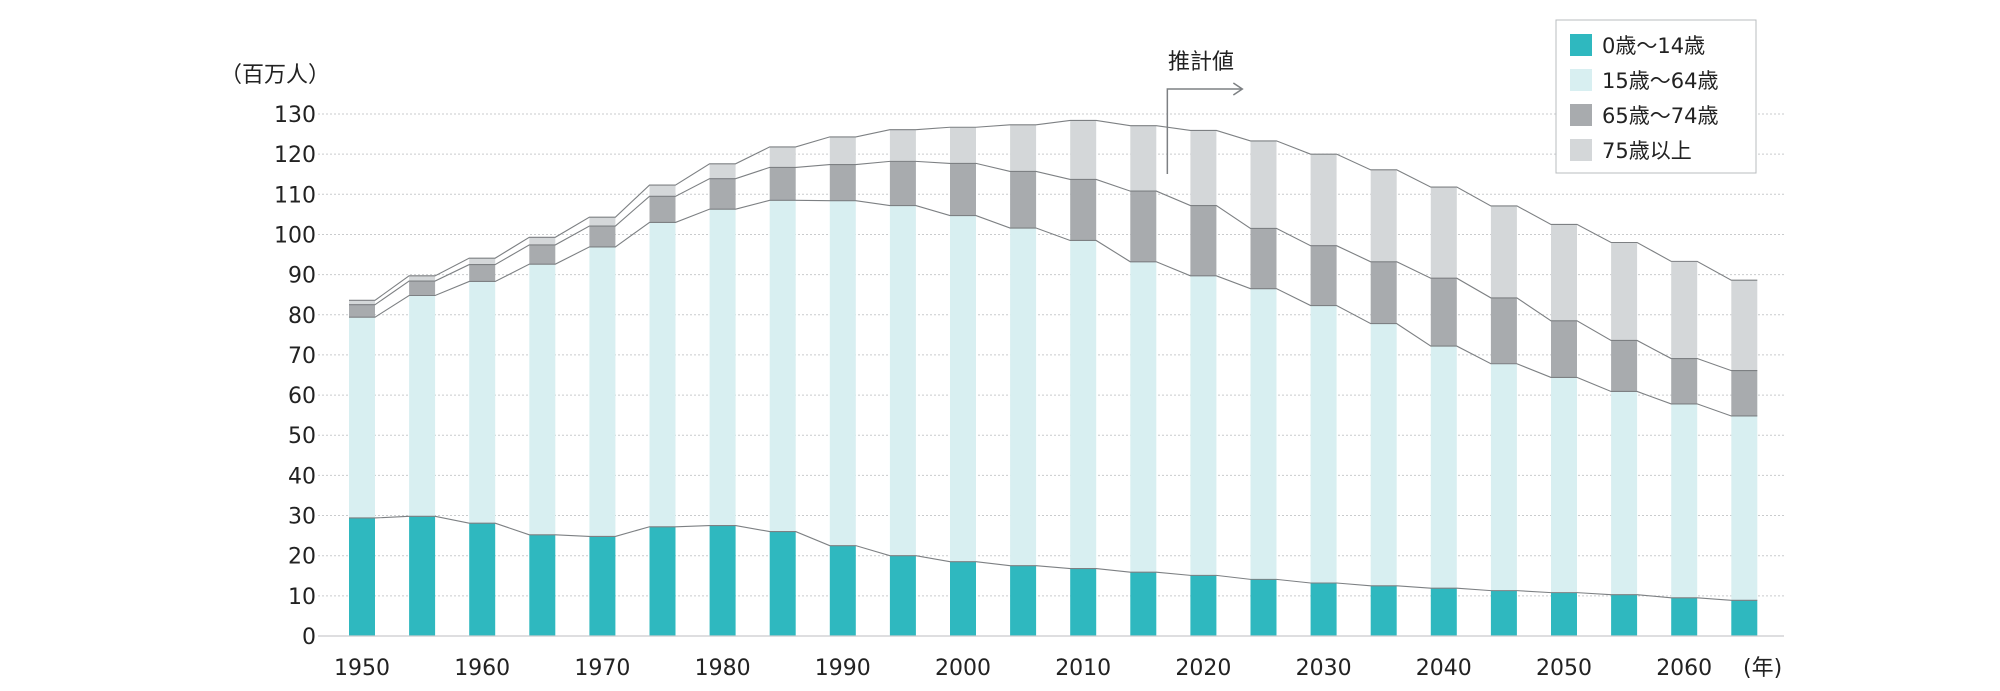 This screenshot has width=2000, height=691. I want to click on x-tick-label: 2030, so click(1324, 668).